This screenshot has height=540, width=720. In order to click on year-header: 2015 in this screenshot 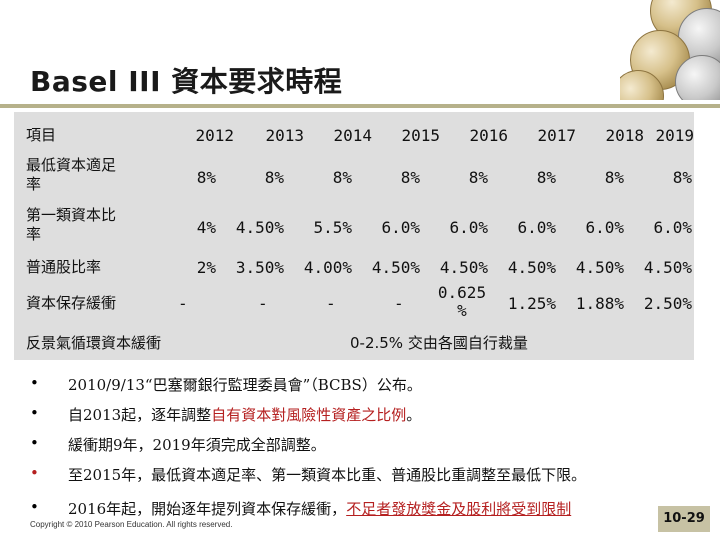, I will do `click(420, 135)`.